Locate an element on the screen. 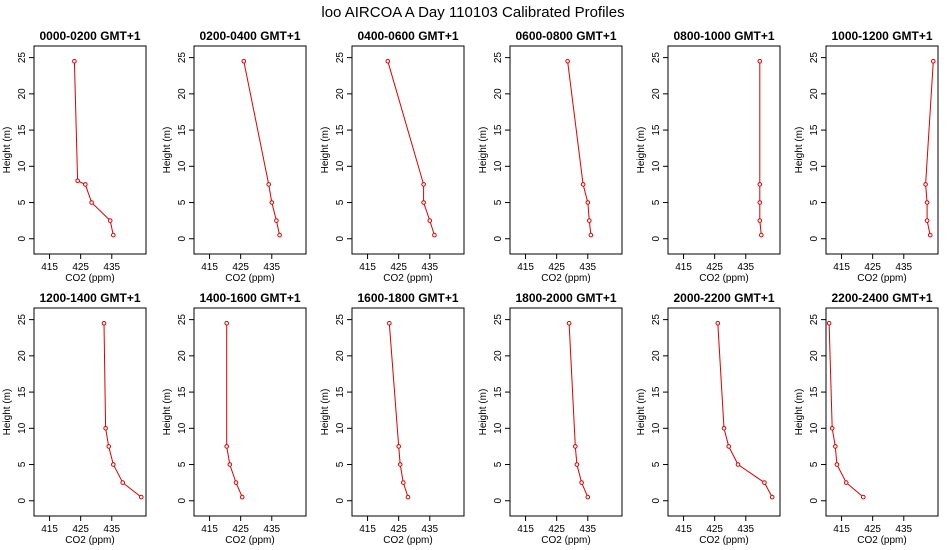  panel-title: 1200-1400 GMT+1 is located at coordinates (89, 298).